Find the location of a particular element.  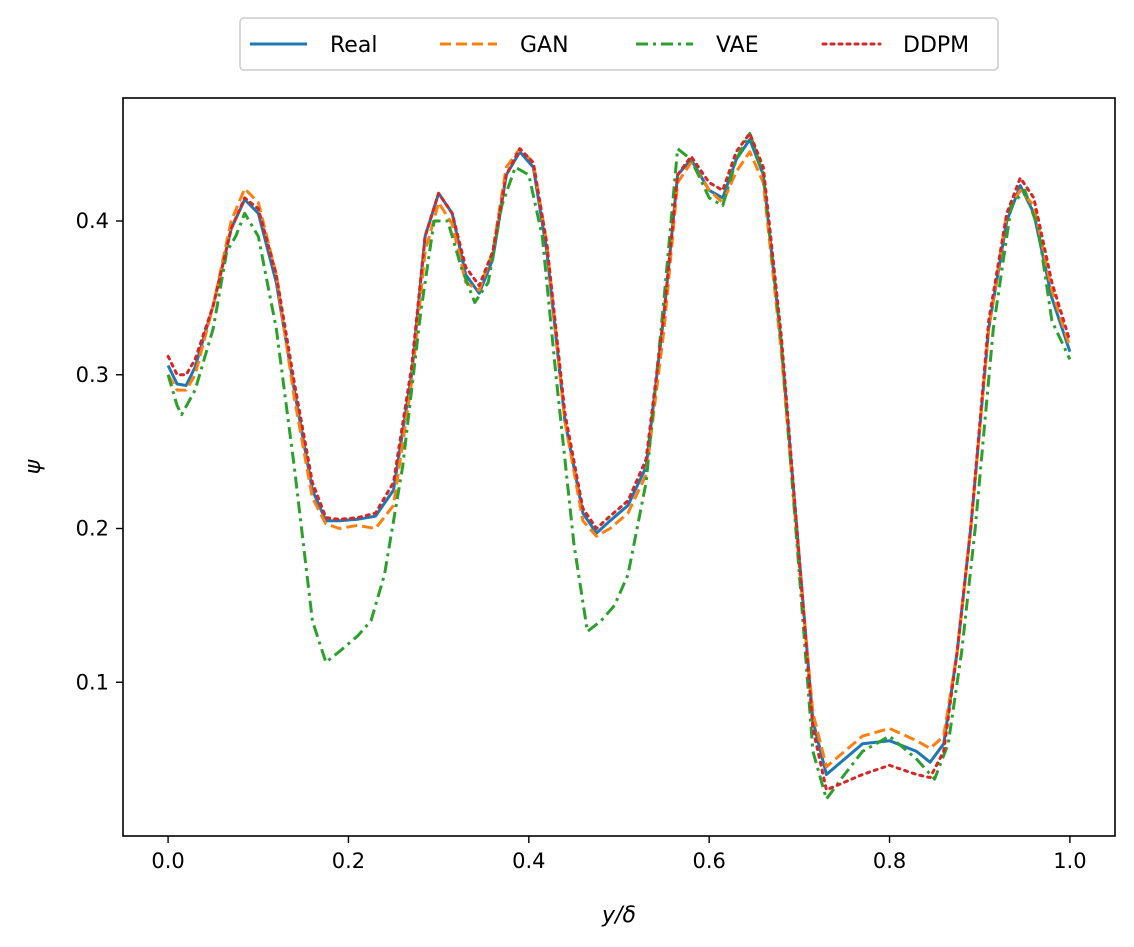

x-tick-label: 1.0 is located at coordinates (1069, 861).